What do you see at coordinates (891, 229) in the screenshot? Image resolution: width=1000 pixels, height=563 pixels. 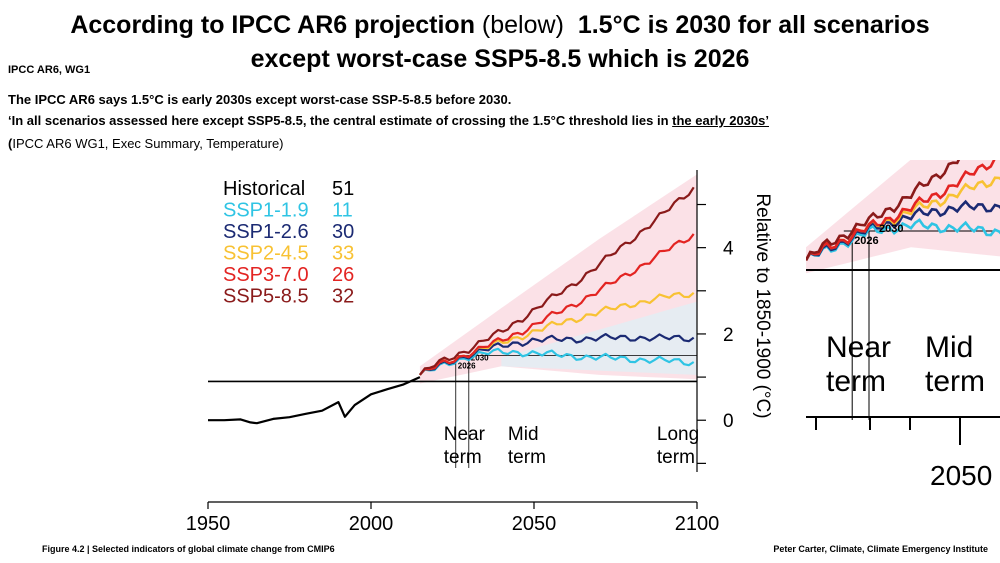 I see `inset-annotation-2030: 2030` at bounding box center [891, 229].